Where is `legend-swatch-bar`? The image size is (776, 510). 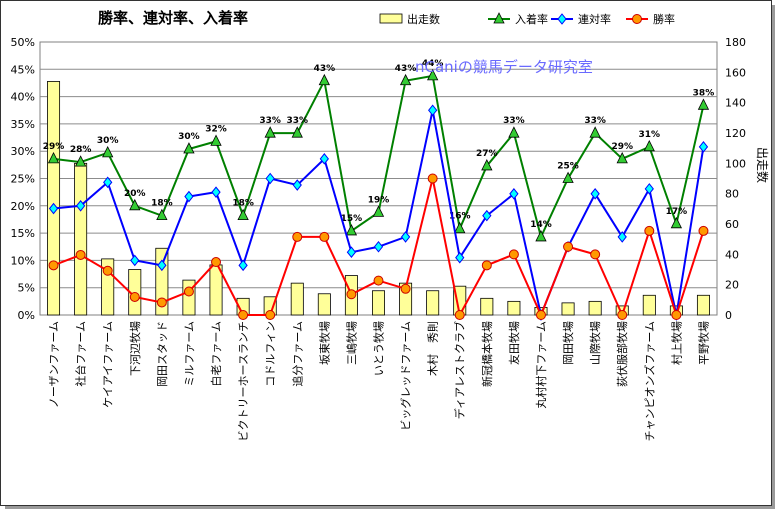
legend-swatch-bar is located at coordinates (391, 18).